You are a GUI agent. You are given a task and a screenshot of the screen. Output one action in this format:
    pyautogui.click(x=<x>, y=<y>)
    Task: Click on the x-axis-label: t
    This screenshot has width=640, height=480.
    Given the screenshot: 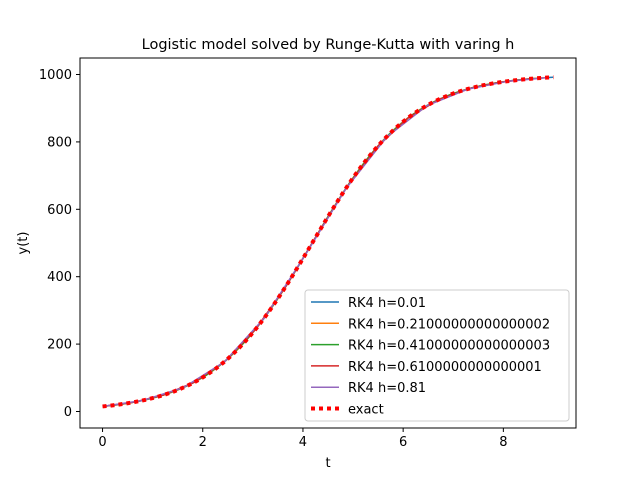 What is the action you would take?
    pyautogui.click(x=327, y=463)
    